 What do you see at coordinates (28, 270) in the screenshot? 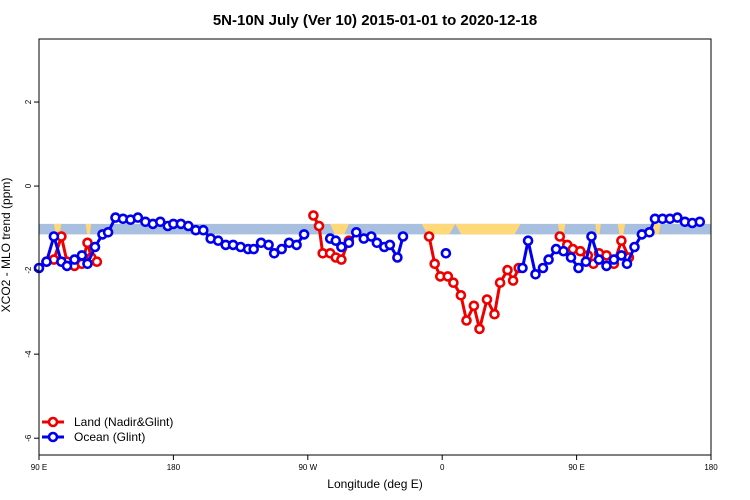
I see `y-tick-label: -2` at bounding box center [28, 270].